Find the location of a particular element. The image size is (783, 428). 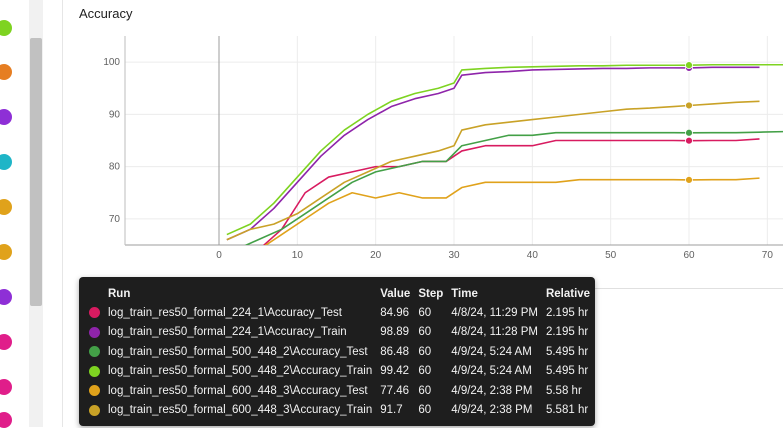

x-tick-label: 60 is located at coordinates (689, 255).